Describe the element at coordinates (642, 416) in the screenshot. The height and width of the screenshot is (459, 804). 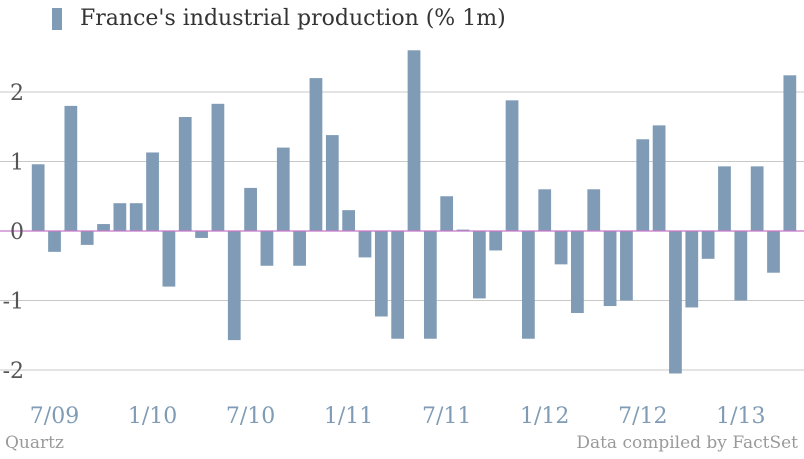
I see `x-tick-label: 7/12` at that location.